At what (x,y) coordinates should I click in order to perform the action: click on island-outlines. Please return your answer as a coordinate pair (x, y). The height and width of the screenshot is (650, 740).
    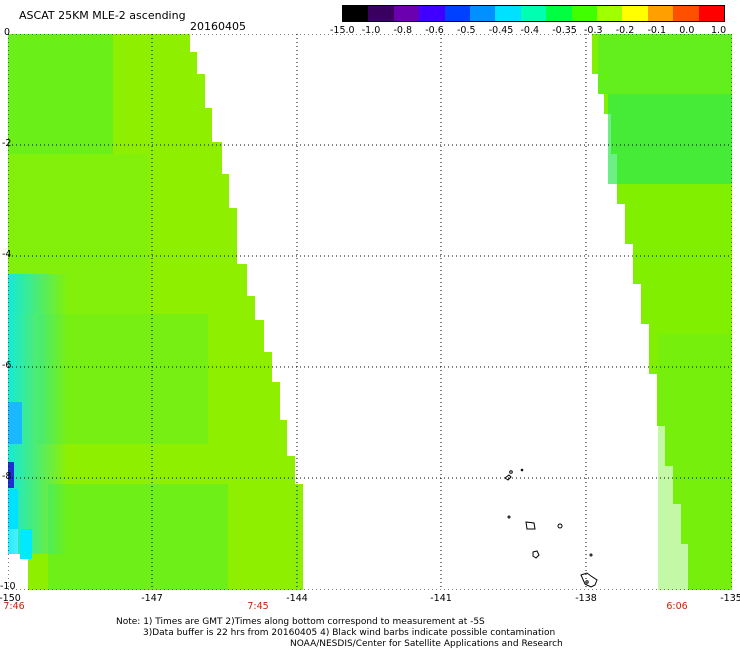
    Looking at the image, I should click on (551, 528).